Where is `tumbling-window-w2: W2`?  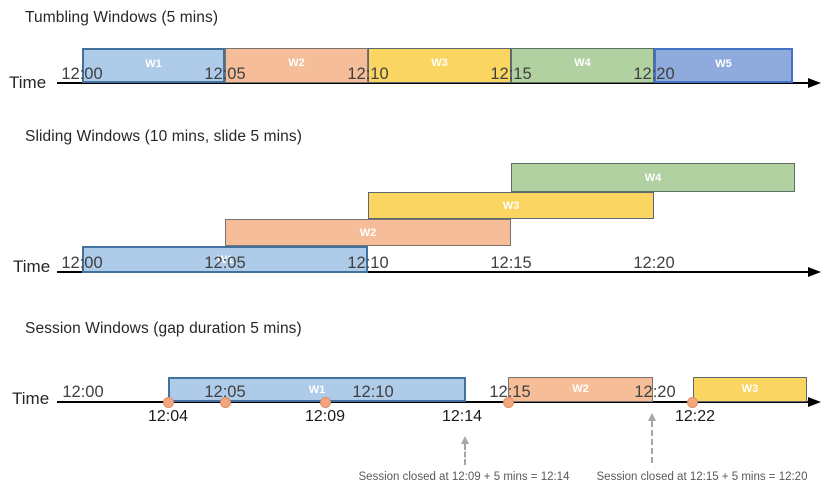
tumbling-window-w2: W2 is located at coordinates (296, 65).